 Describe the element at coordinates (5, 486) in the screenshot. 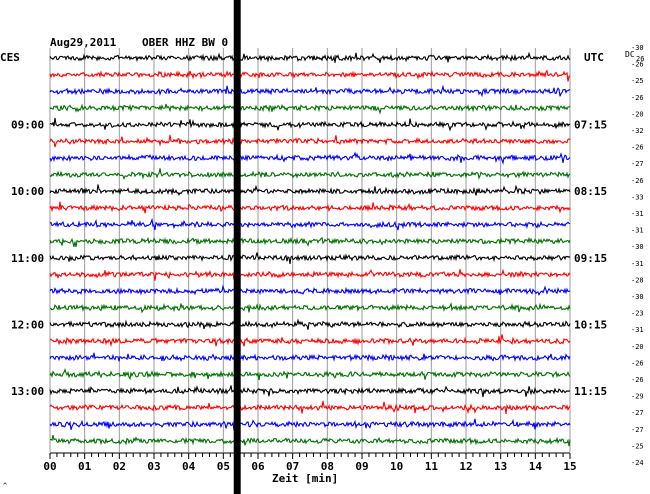

I see `footer-mark: ^` at that location.